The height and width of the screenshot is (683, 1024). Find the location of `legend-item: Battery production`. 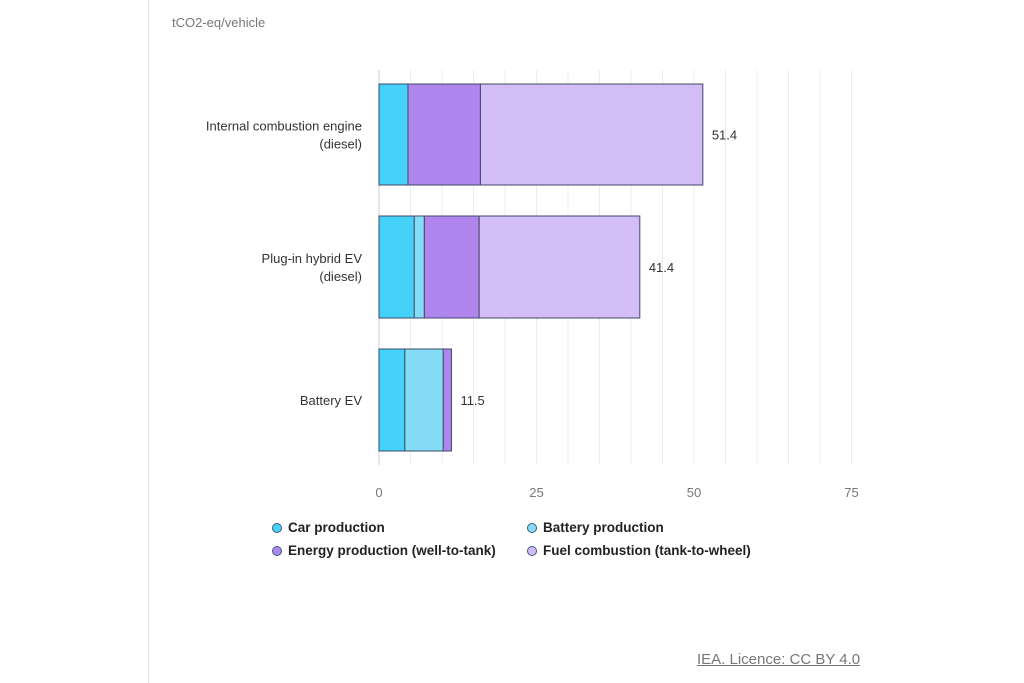

legend-item: Battery production is located at coordinates (657, 527).